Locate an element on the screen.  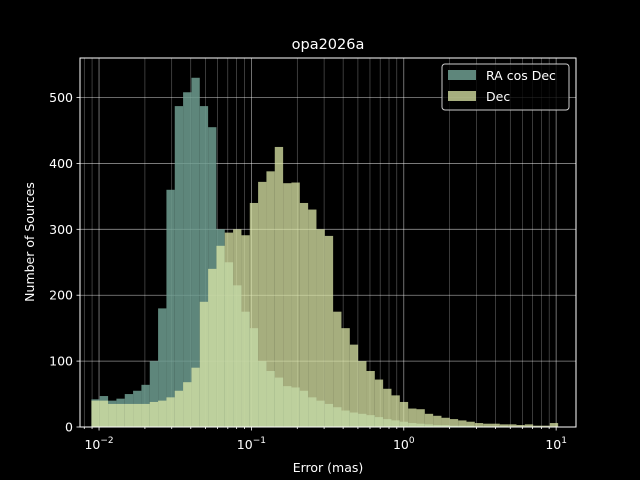
y-tick-label: 300 is located at coordinates (61, 229).